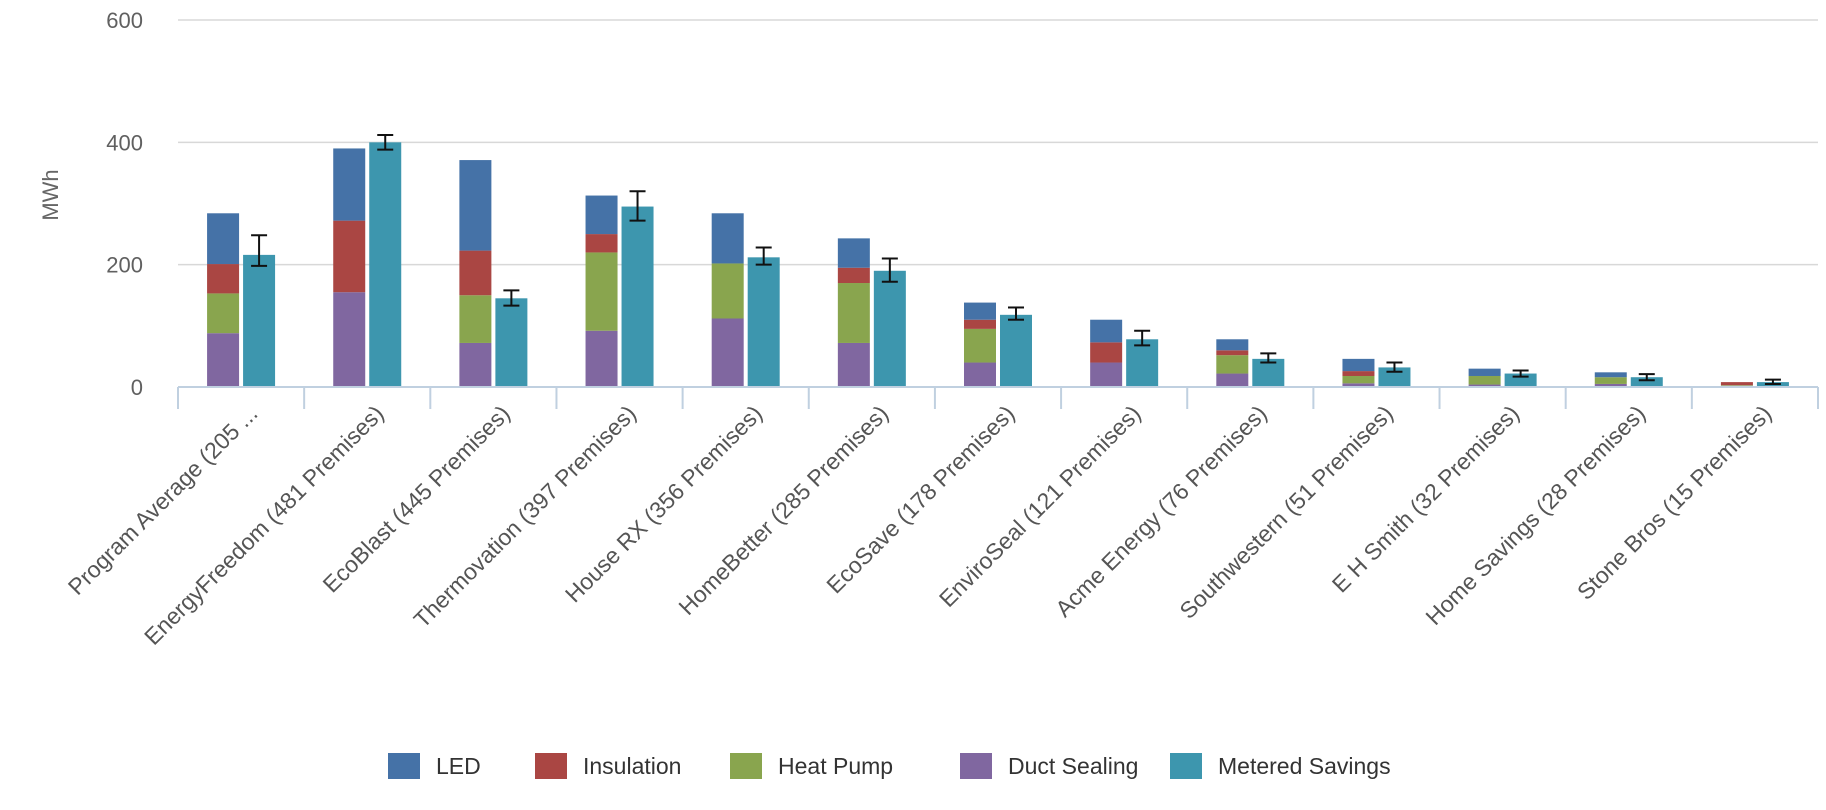 Image resolution: width=1826 pixels, height=810 pixels. I want to click on y-axis-title: MWh, so click(50, 194).